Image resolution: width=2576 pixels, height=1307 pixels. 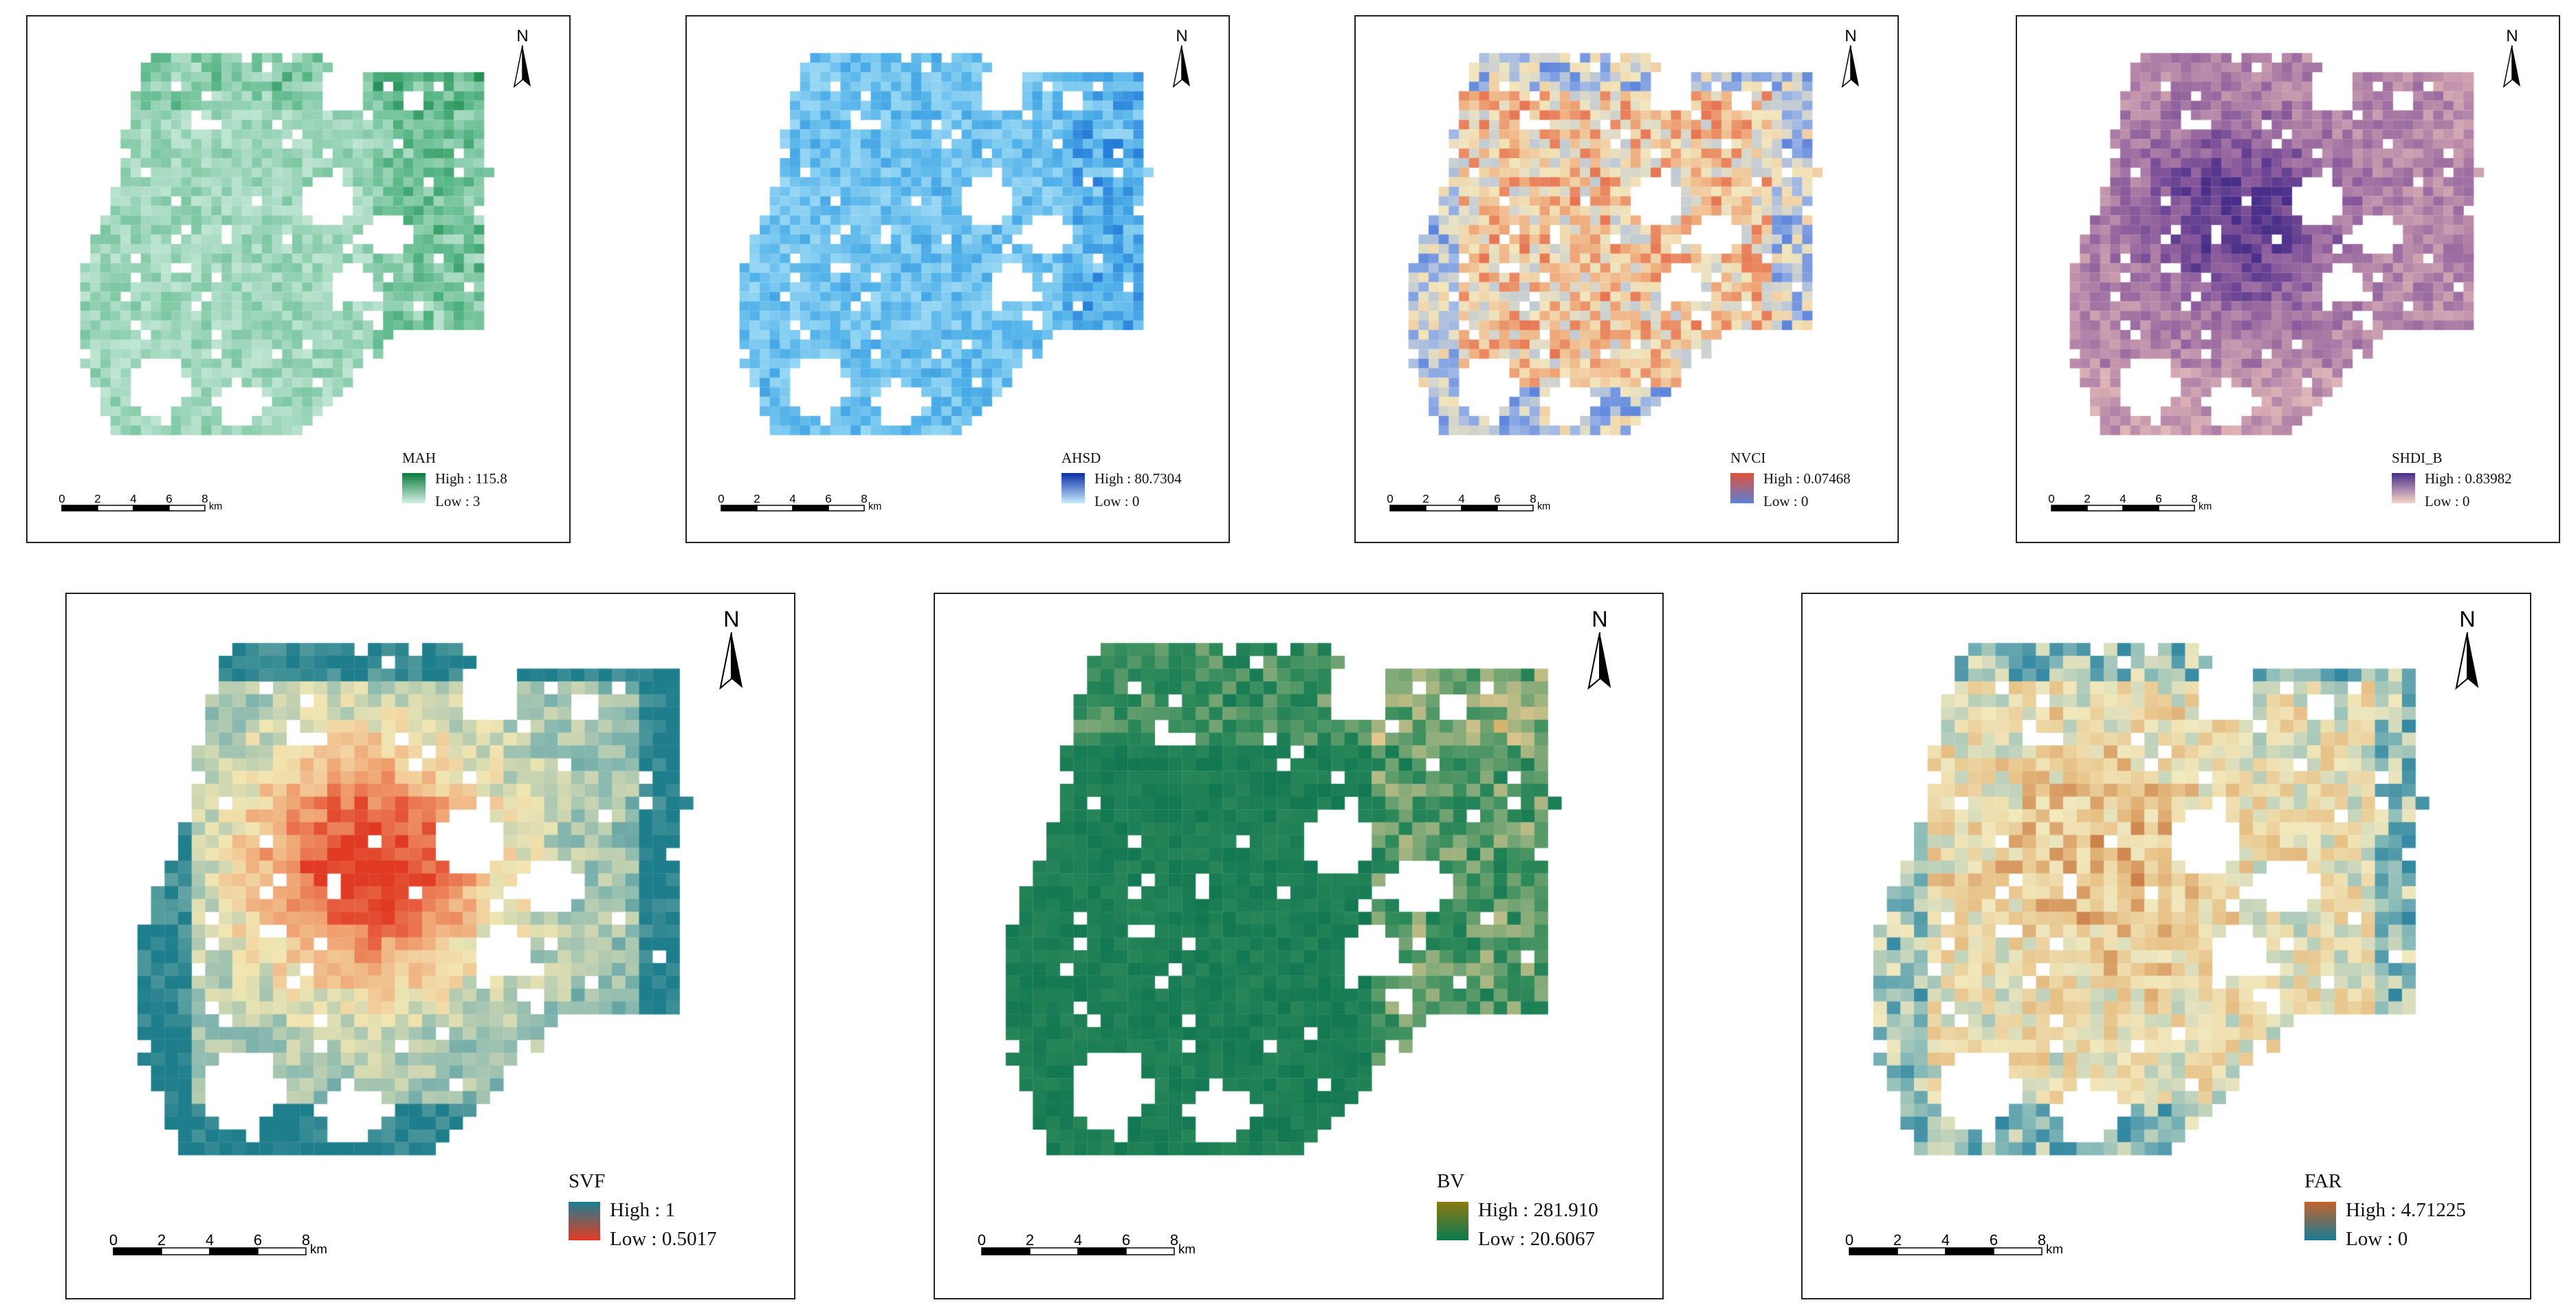 What do you see at coordinates (1536, 1239) in the screenshot?
I see `legend-low-label: Low : 20.6067` at bounding box center [1536, 1239].